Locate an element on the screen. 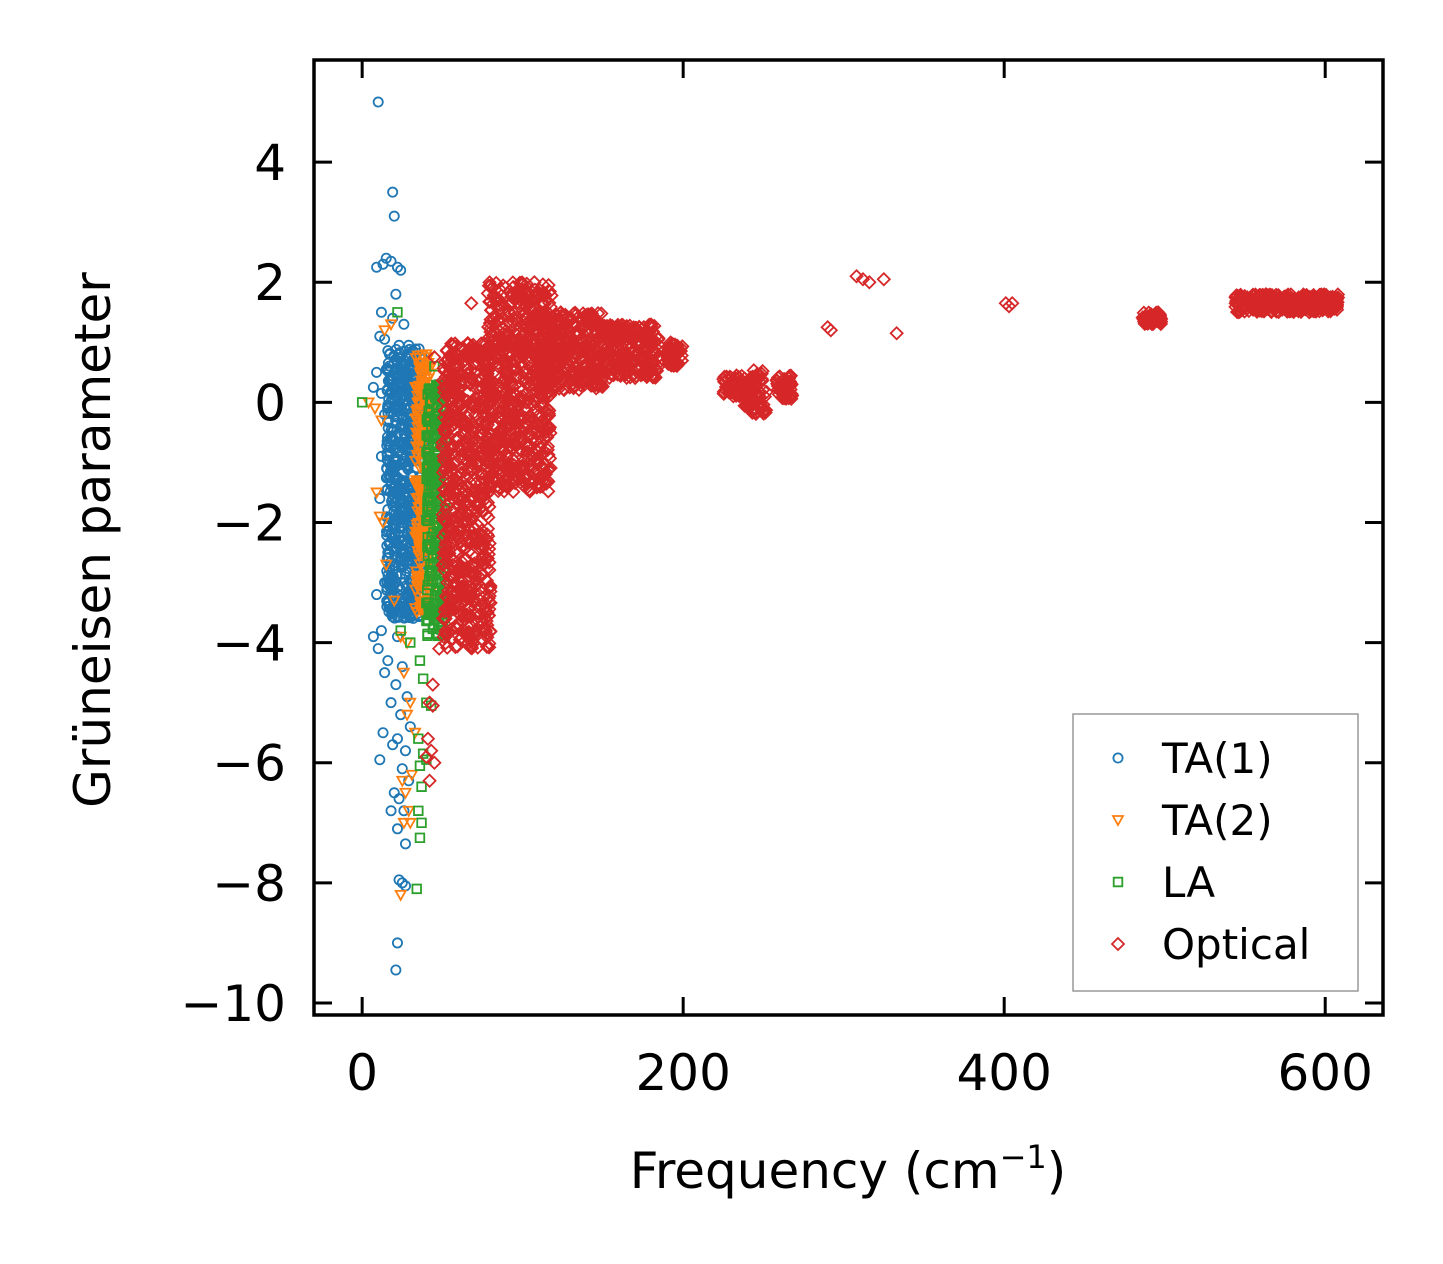  y-tick-label: −2 is located at coordinates (249, 523).